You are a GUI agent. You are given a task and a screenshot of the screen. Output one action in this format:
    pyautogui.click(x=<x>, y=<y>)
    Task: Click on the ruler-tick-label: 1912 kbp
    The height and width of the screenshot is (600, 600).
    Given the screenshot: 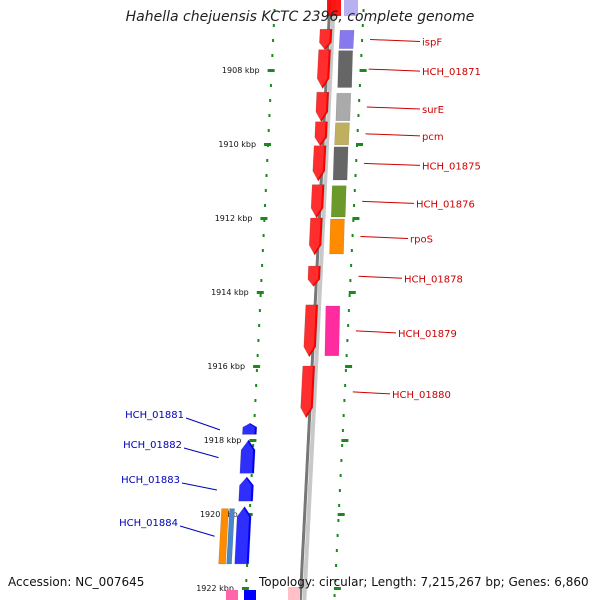 What is the action you would take?
    pyautogui.click(x=234, y=218)
    